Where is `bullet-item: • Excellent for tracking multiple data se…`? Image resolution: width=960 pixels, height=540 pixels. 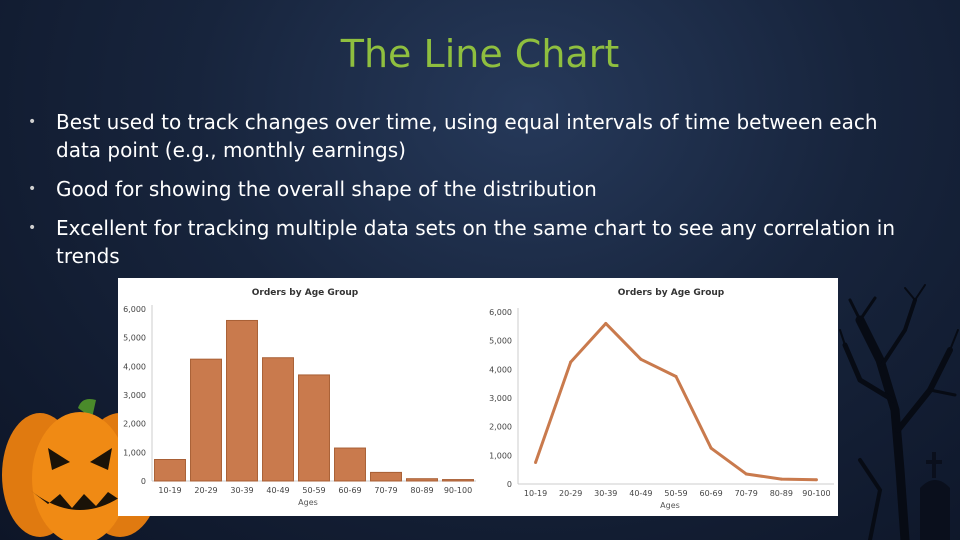 bullet-item: • Excellent for tracking multiple data se… is located at coordinates (468, 242).